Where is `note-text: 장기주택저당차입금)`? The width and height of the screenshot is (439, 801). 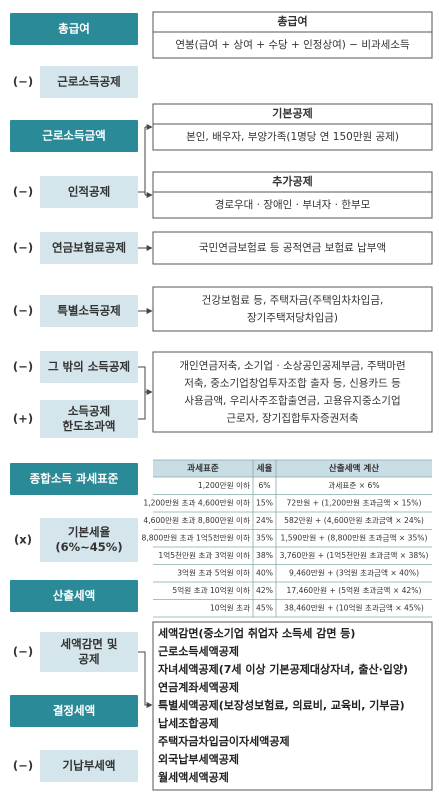
note-text: 장기주택저당차입금) is located at coordinates (292, 317).